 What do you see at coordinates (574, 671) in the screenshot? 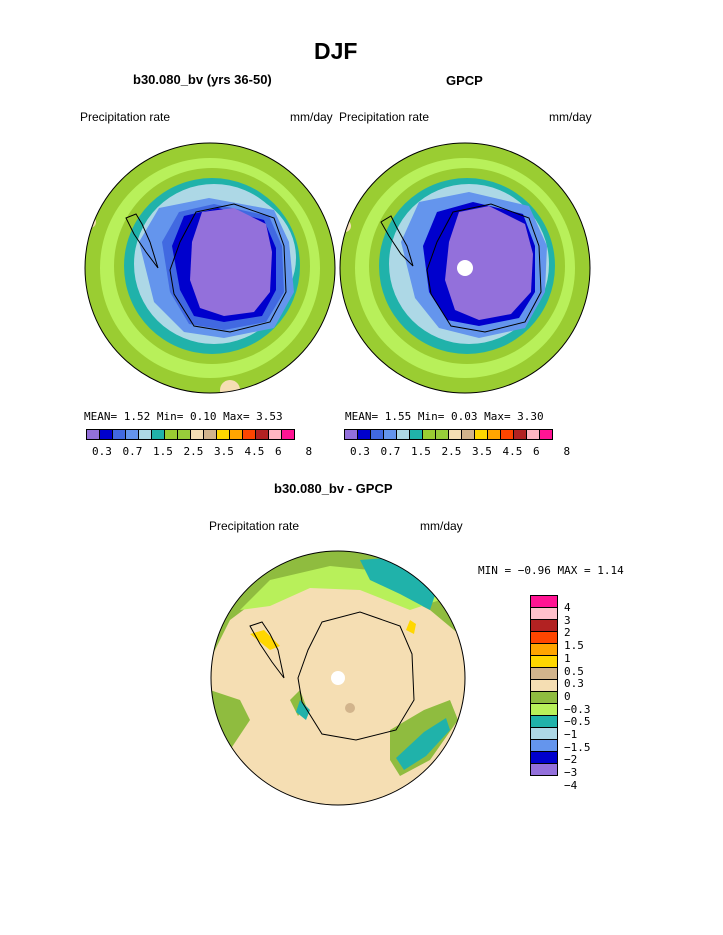
I see `colorbar-tick-label: 0.5` at bounding box center [574, 671].